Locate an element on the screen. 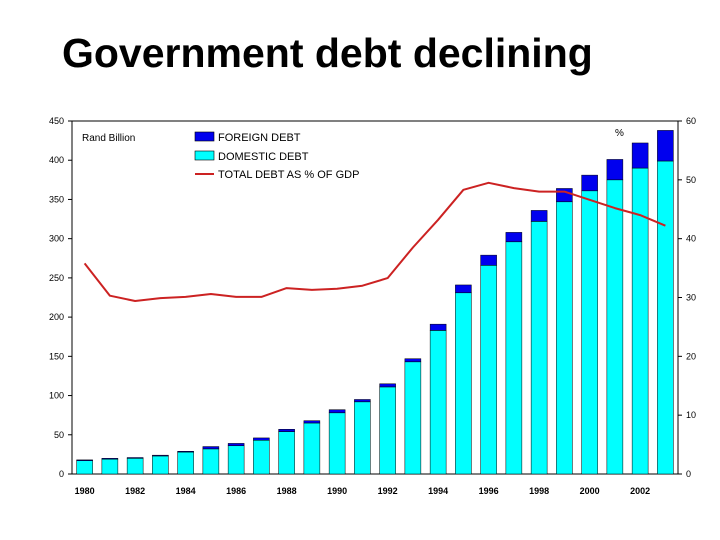 The width and height of the screenshot is (720, 540). bar-foreign-1994 is located at coordinates (438, 327).